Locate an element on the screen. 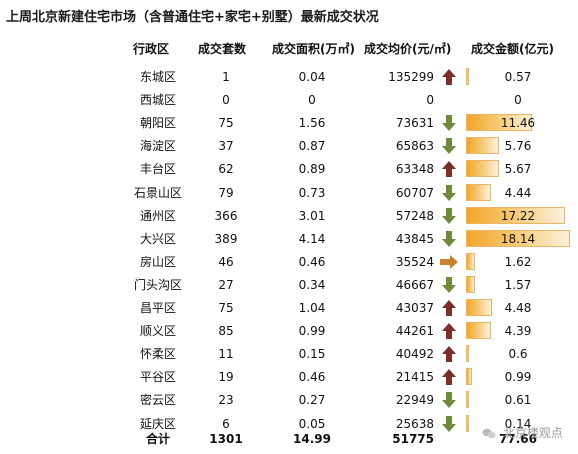 This screenshot has width=578, height=454. amount-value: 4.39 is located at coordinates (518, 331).